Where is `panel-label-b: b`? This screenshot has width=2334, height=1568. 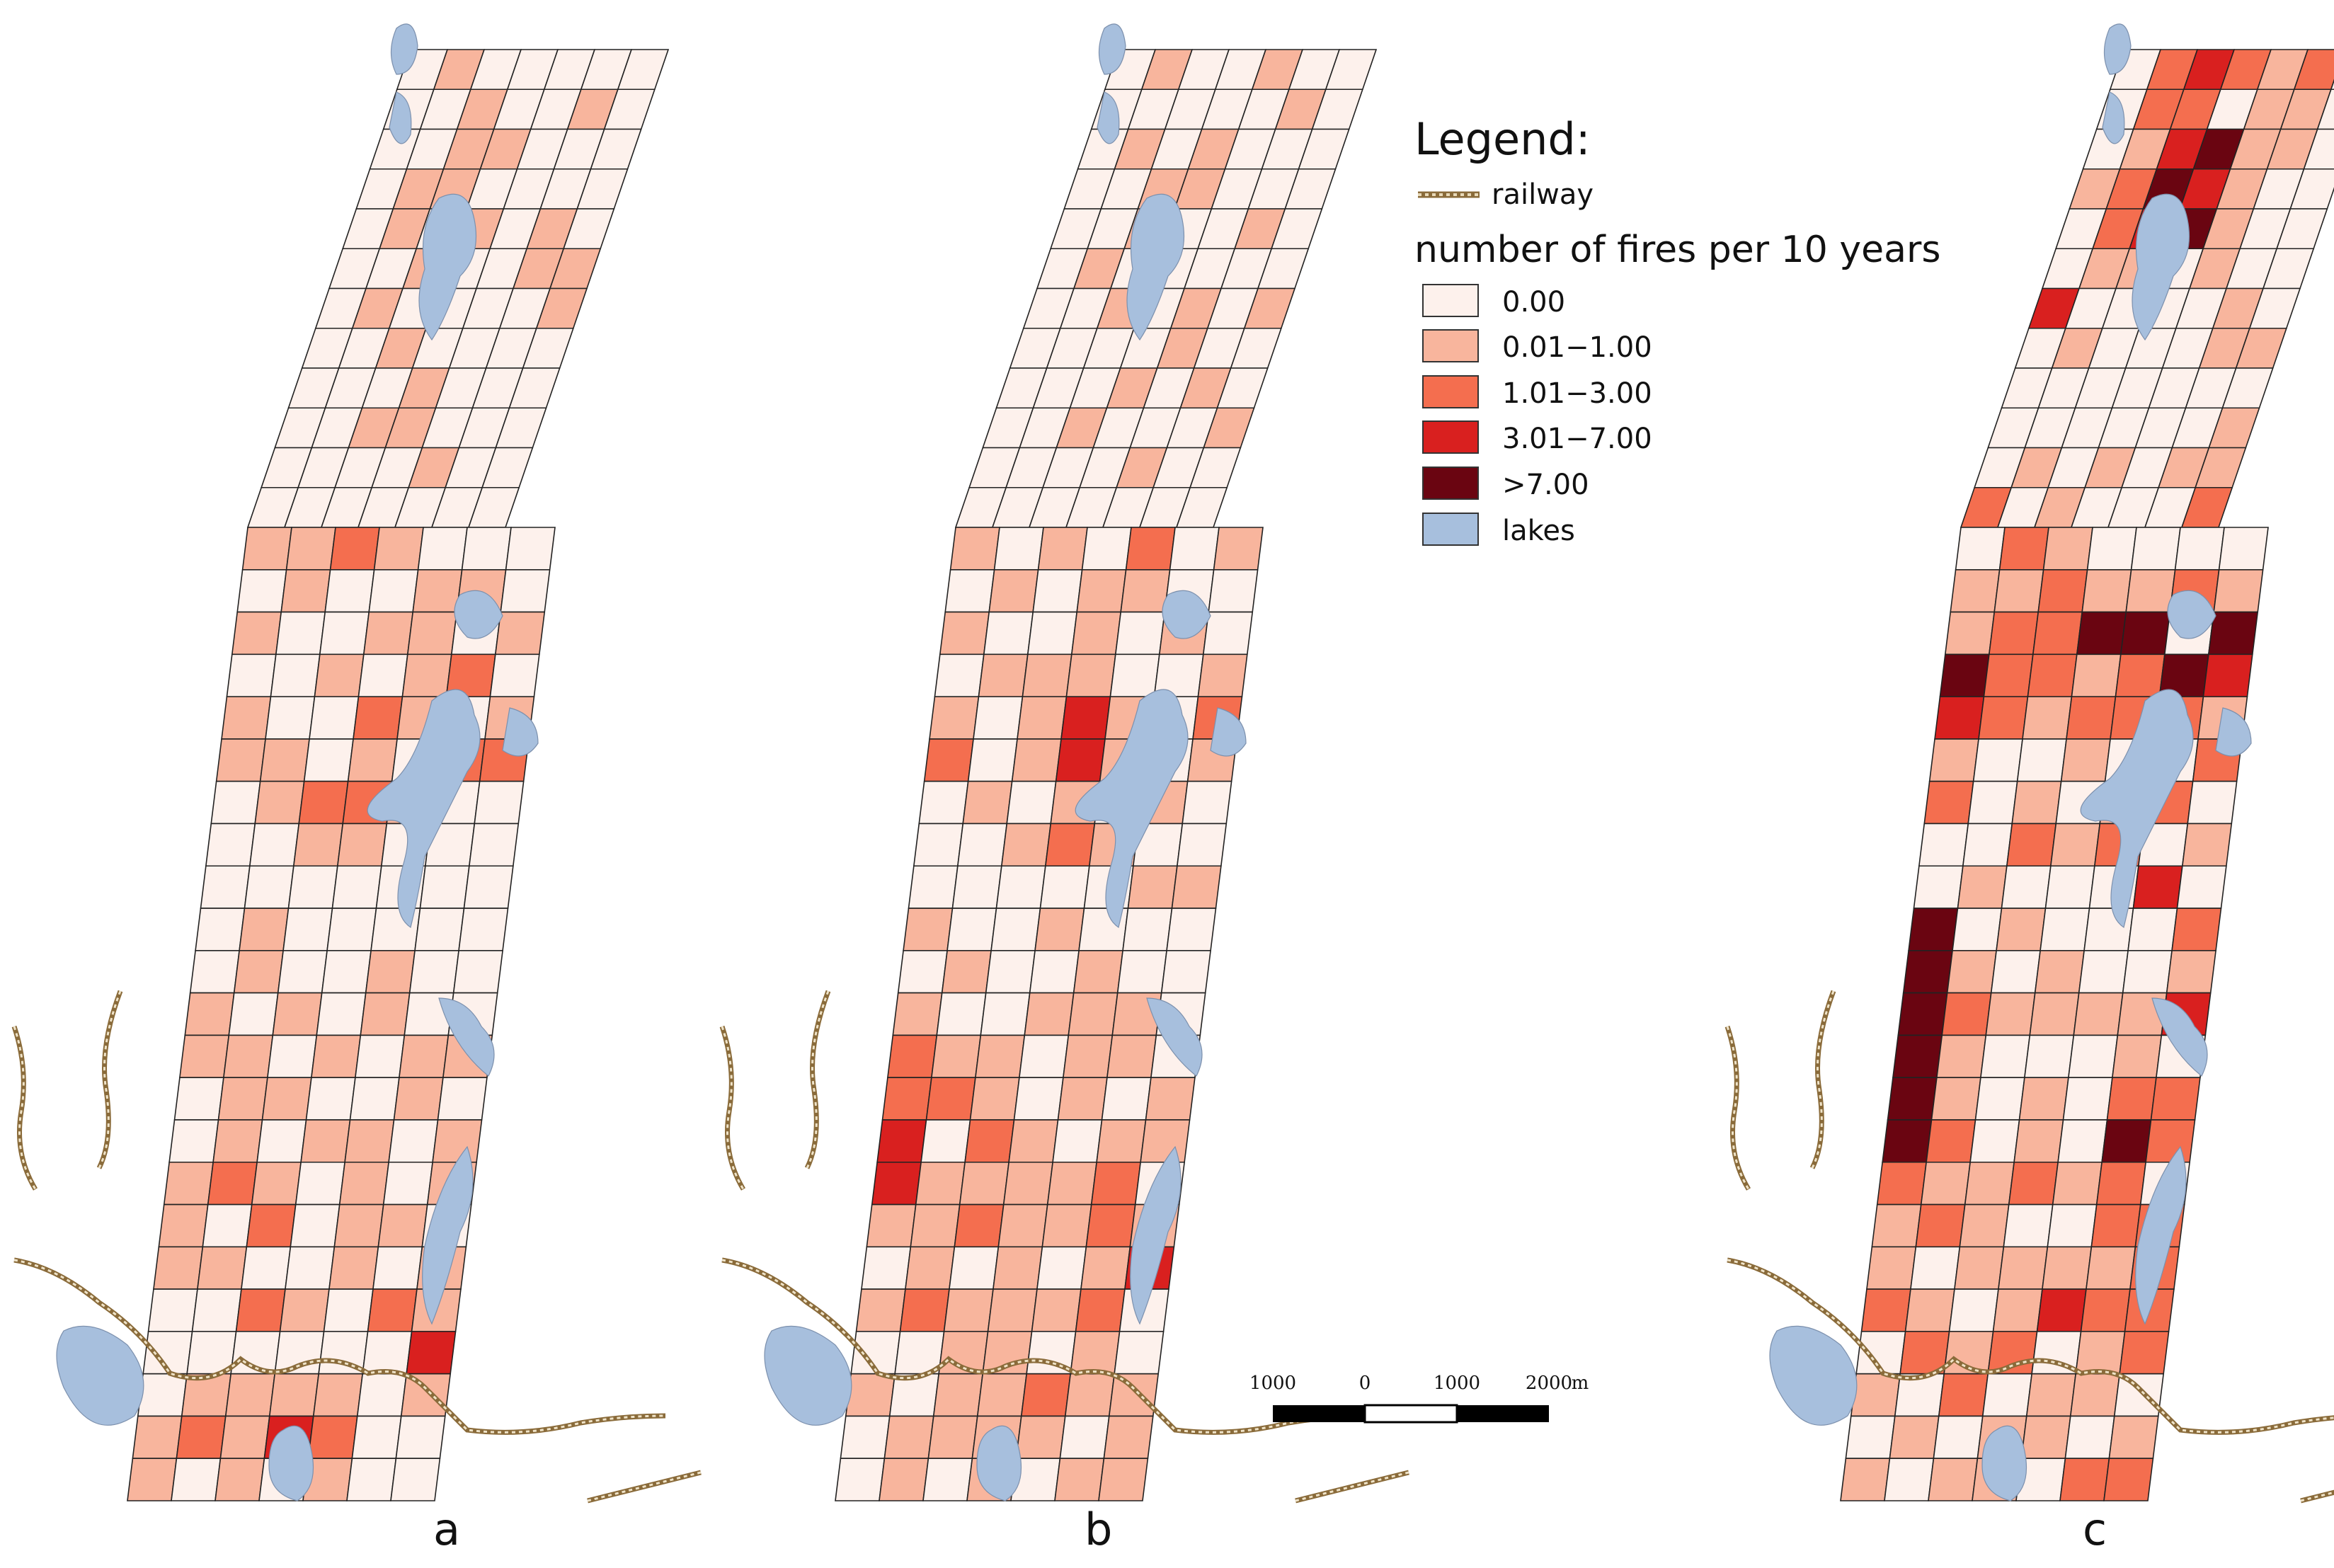
panel-label-b: b is located at coordinates (1098, 1529).